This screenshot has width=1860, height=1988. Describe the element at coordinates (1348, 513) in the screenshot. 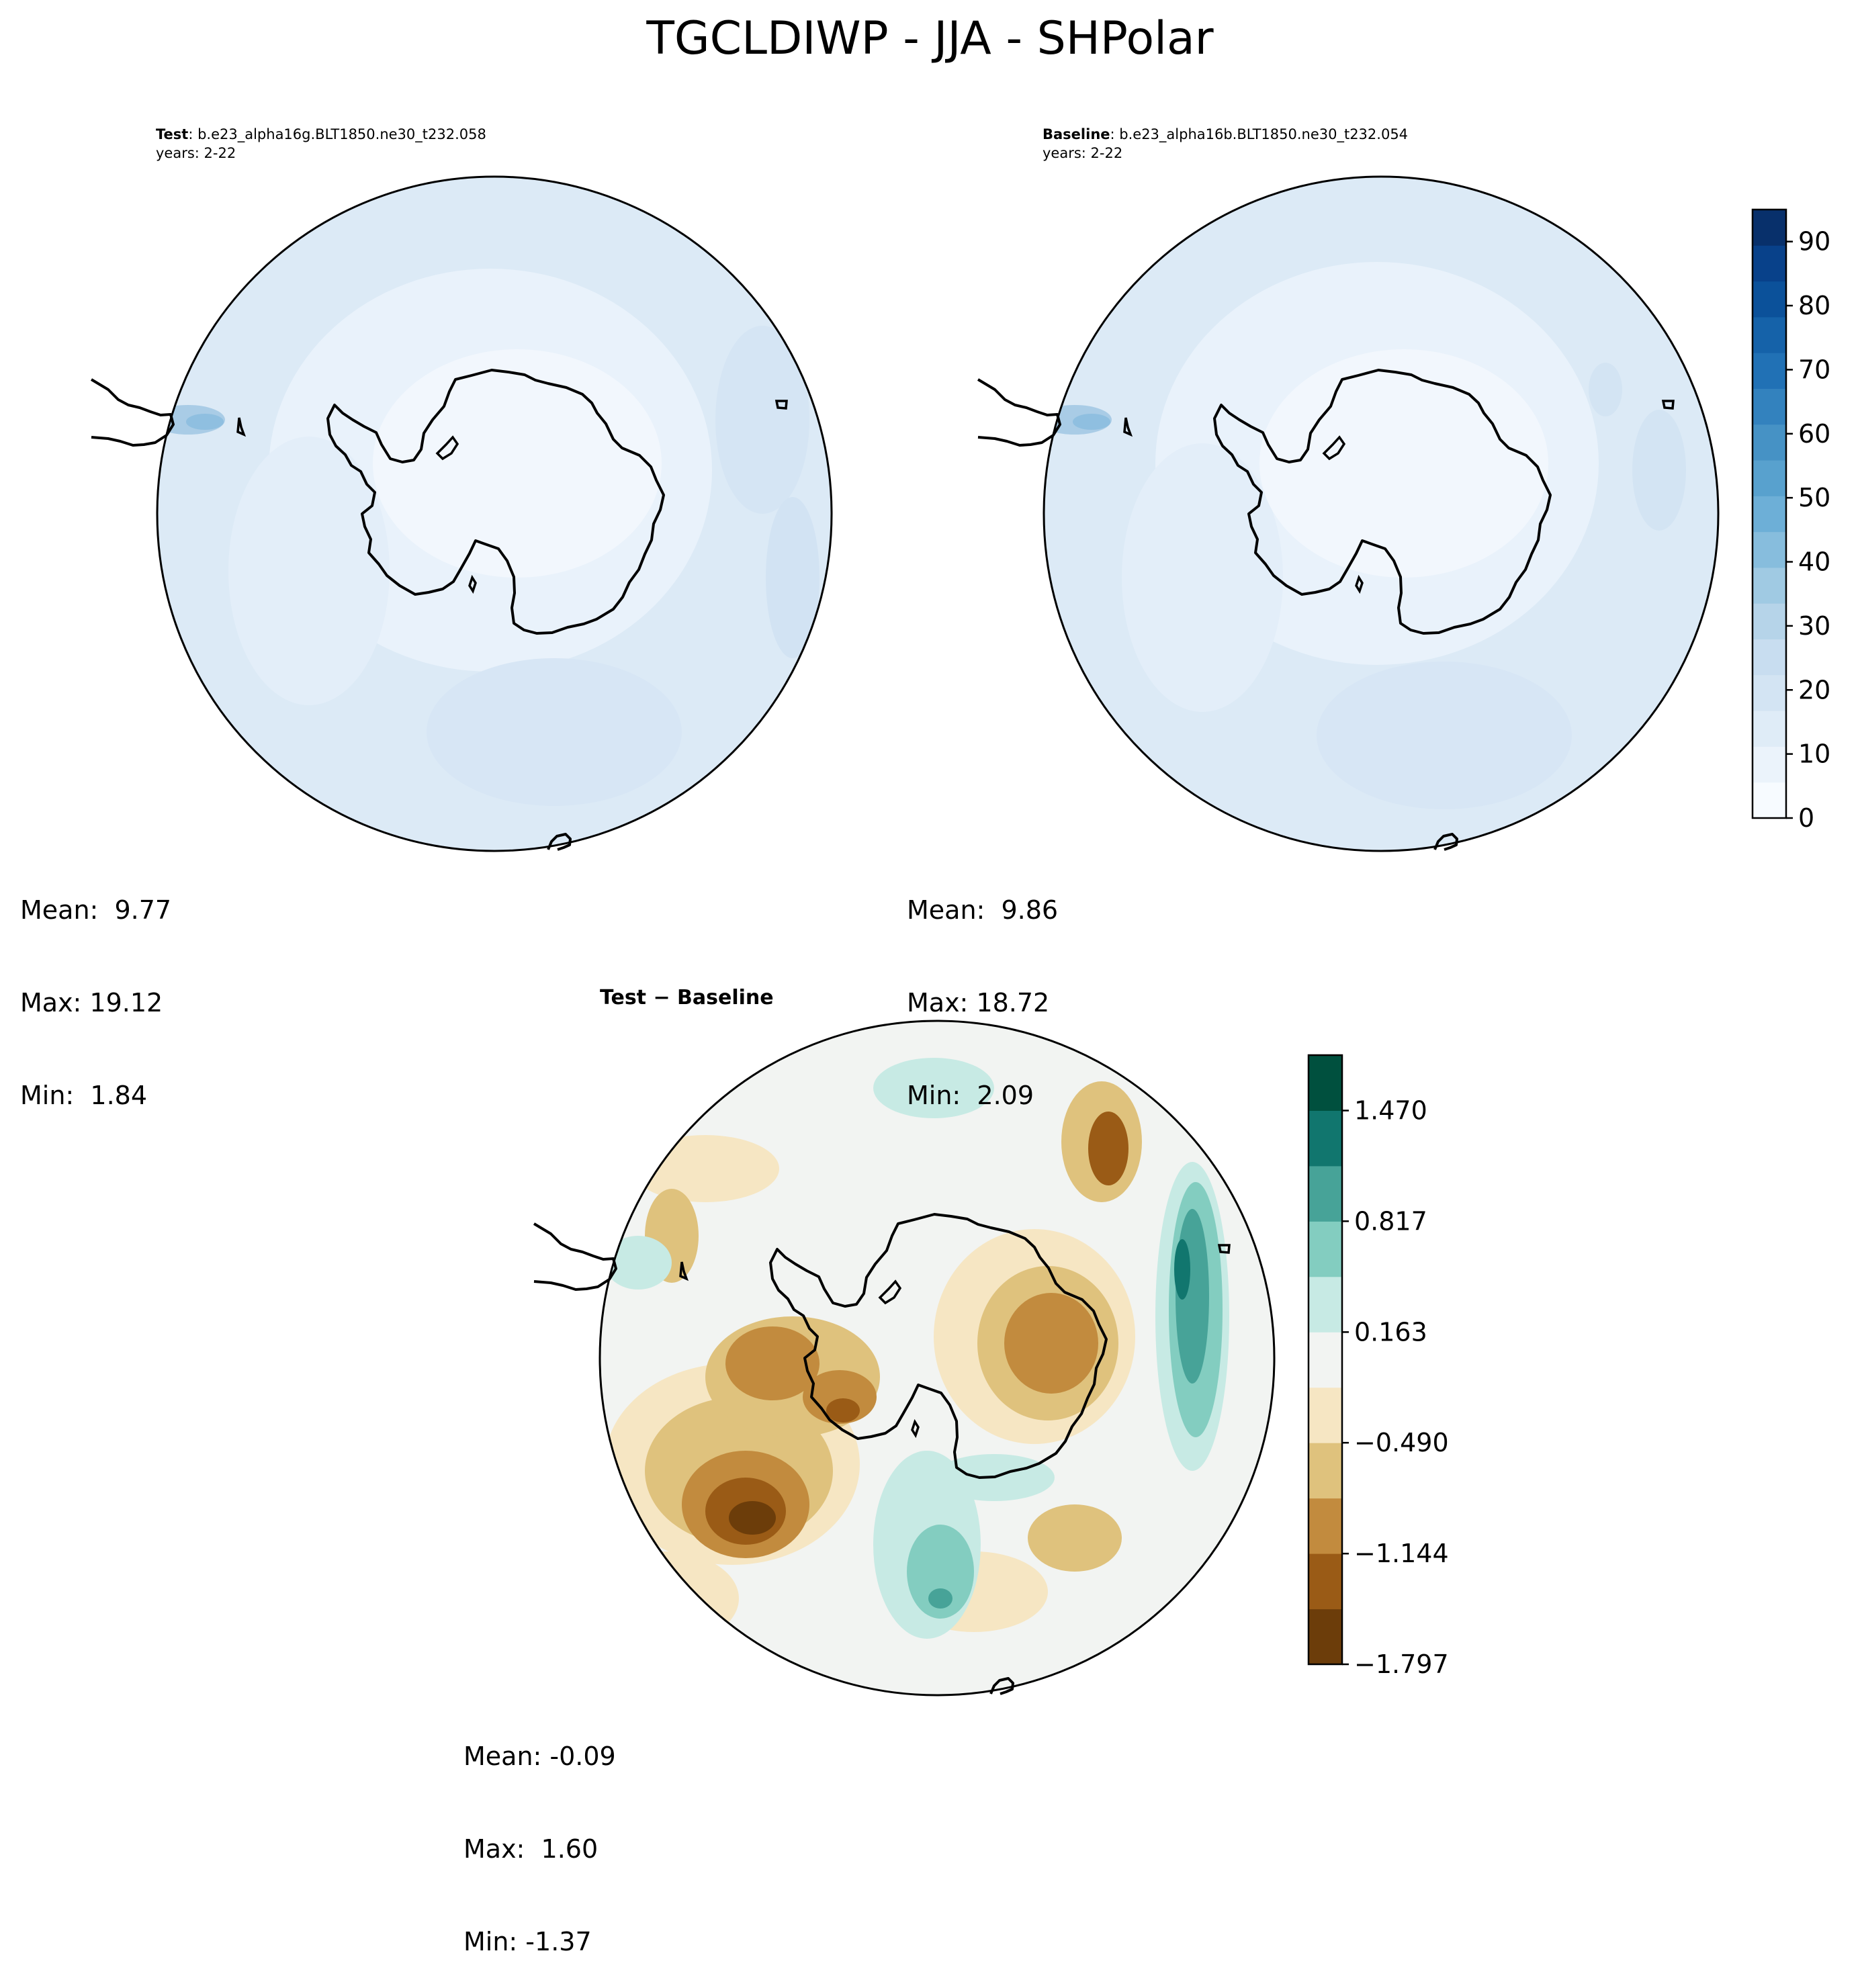

I see `baseline-map` at that location.